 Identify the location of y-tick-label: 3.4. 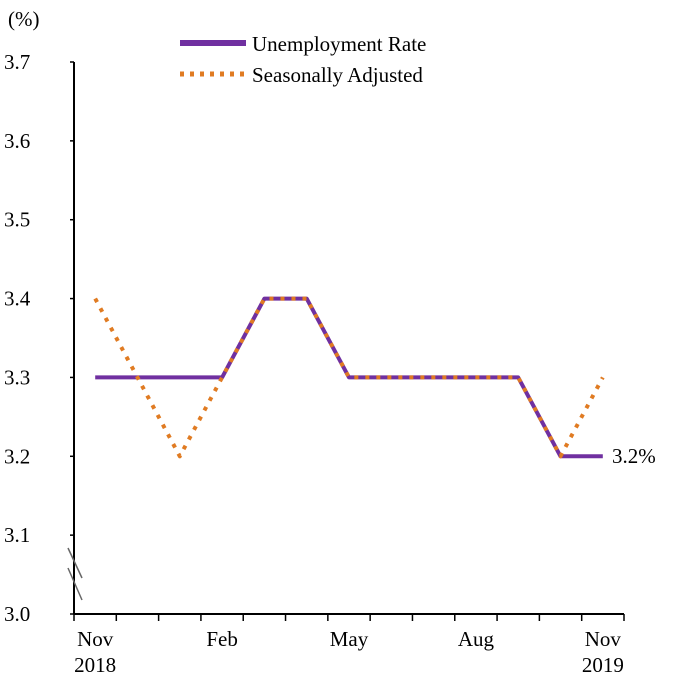
(17, 299).